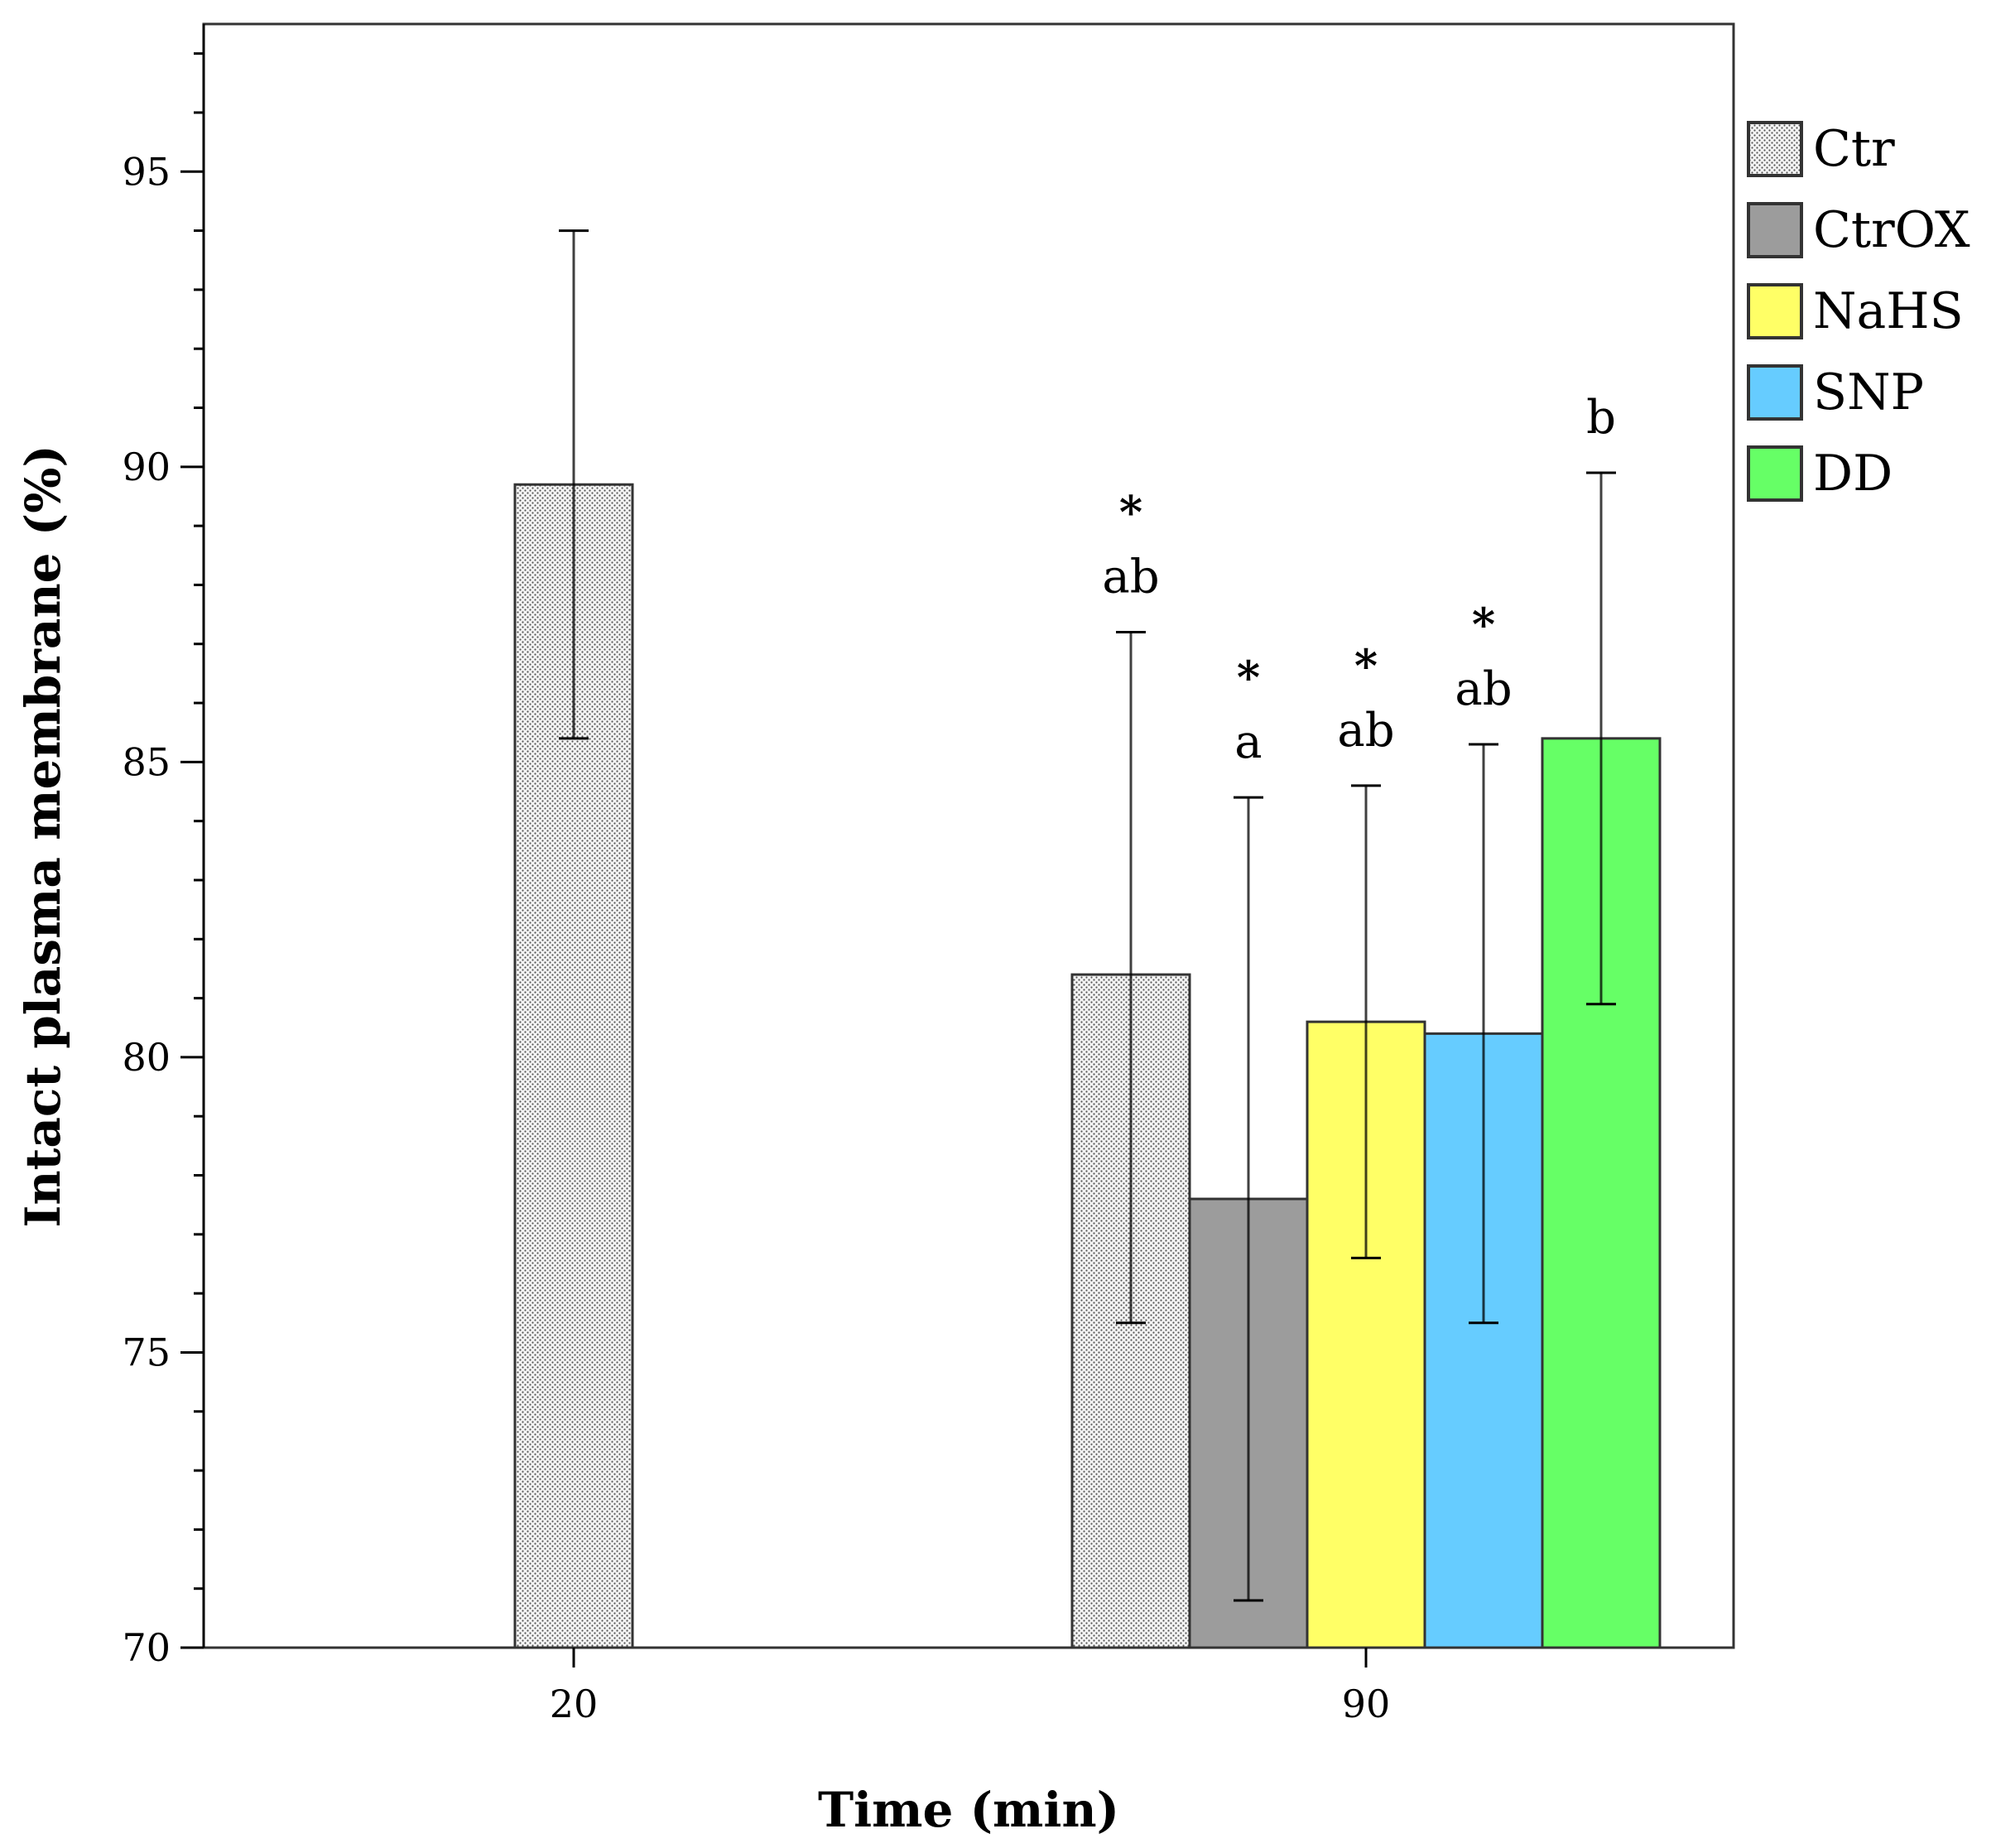 The height and width of the screenshot is (1848, 1996). What do you see at coordinates (1483, 624) in the screenshot?
I see `annotation-star-snp-90: *` at bounding box center [1483, 624].